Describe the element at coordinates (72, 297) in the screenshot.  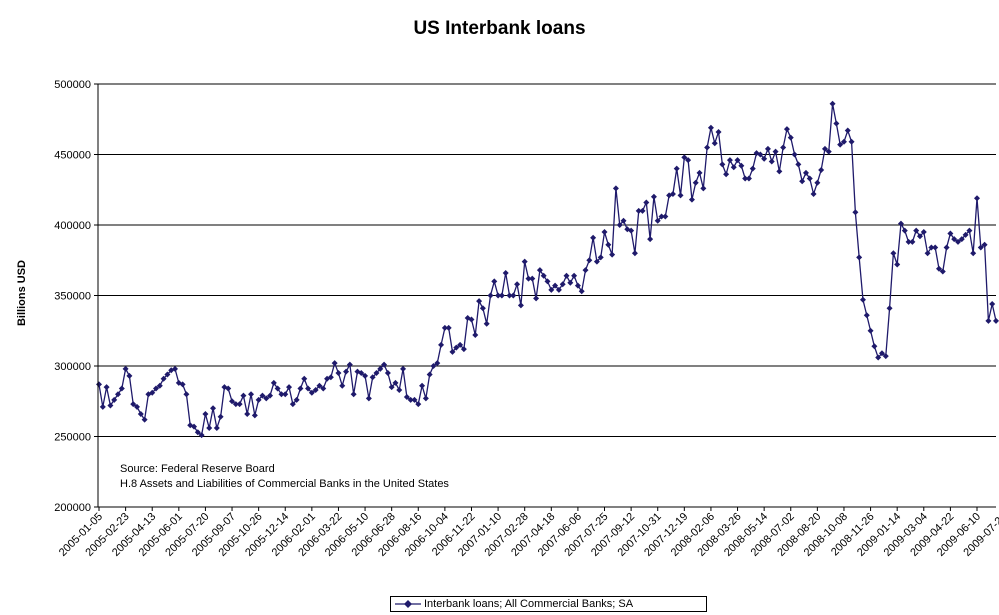
I see `y-tick-label: 350000` at that location.